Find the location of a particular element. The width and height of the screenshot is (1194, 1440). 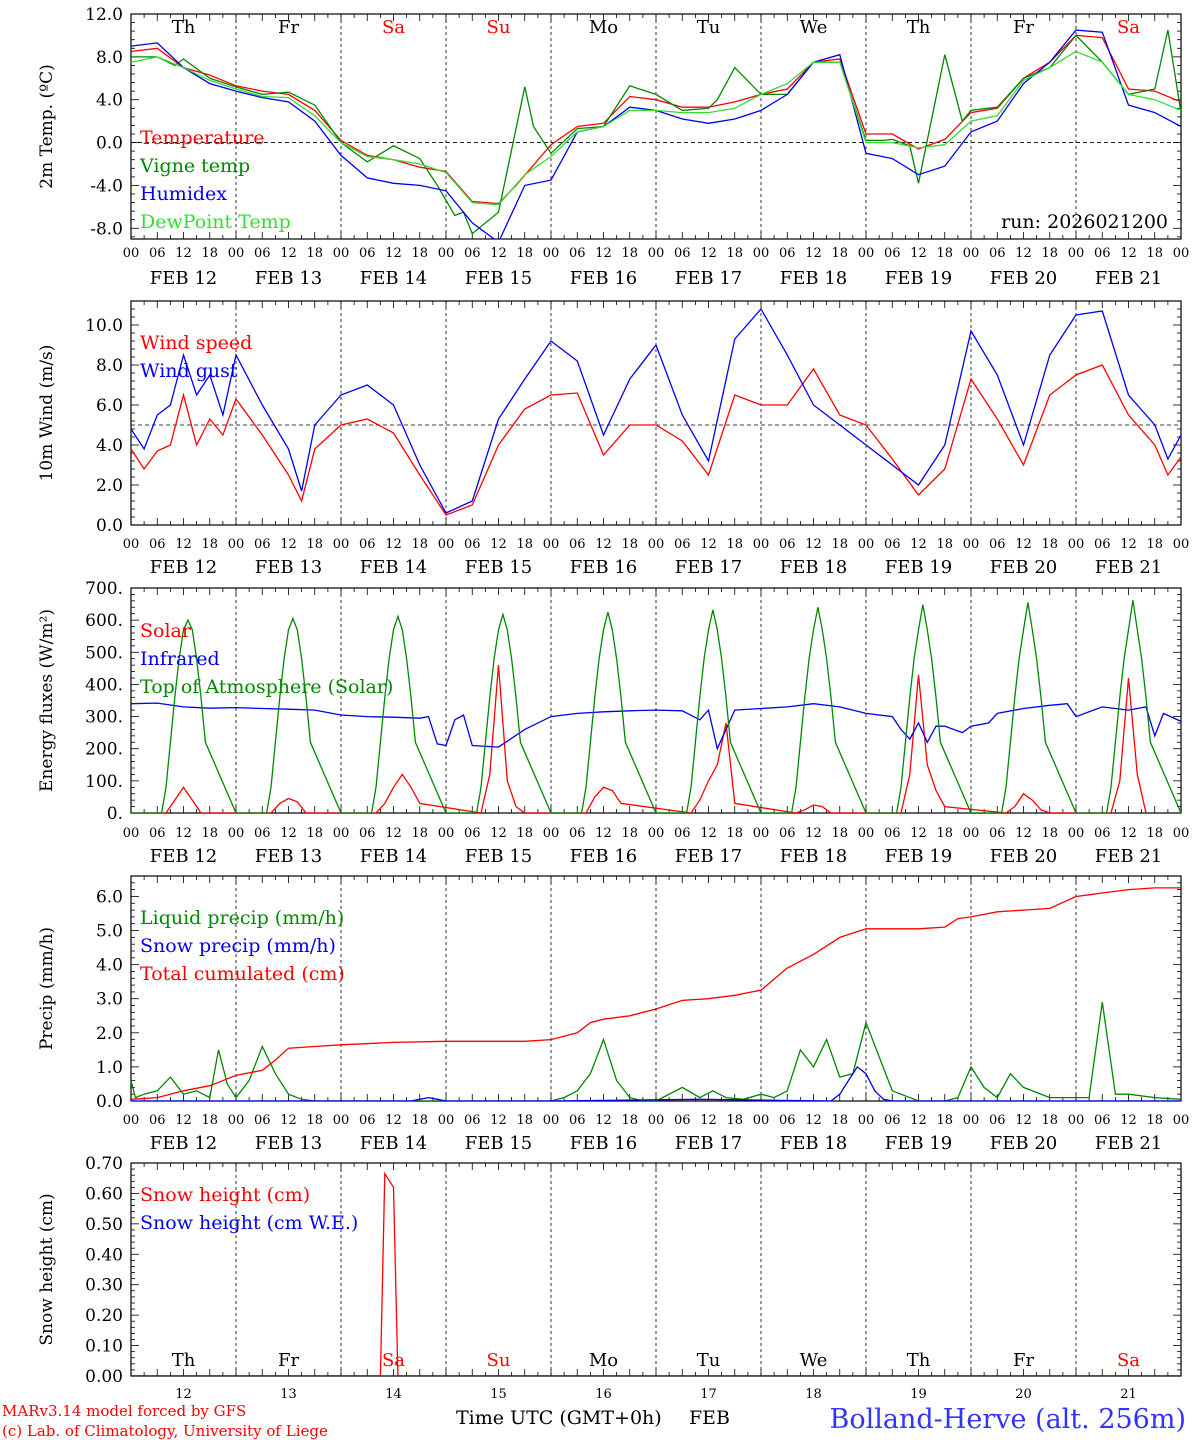

day-number-label: 21 is located at coordinates (1128, 1394).